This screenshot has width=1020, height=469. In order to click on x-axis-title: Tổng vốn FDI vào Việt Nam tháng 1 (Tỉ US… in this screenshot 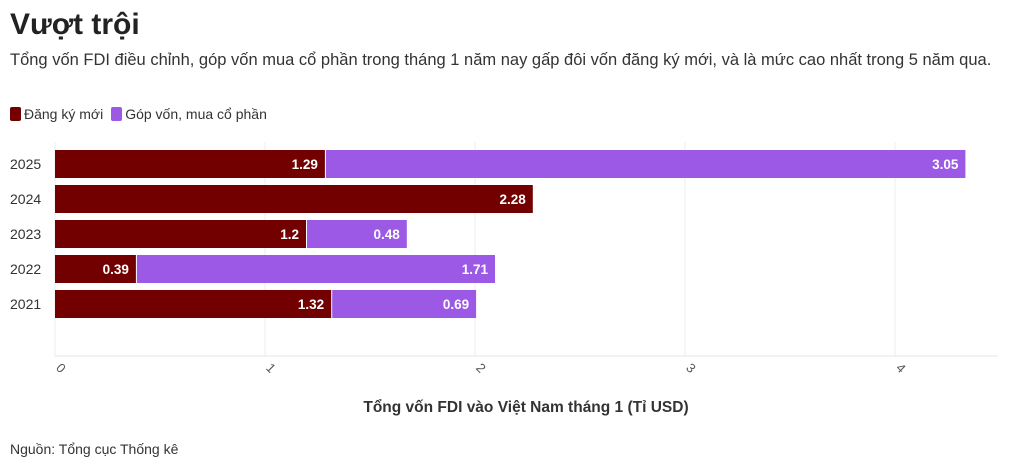, I will do `click(525, 407)`.